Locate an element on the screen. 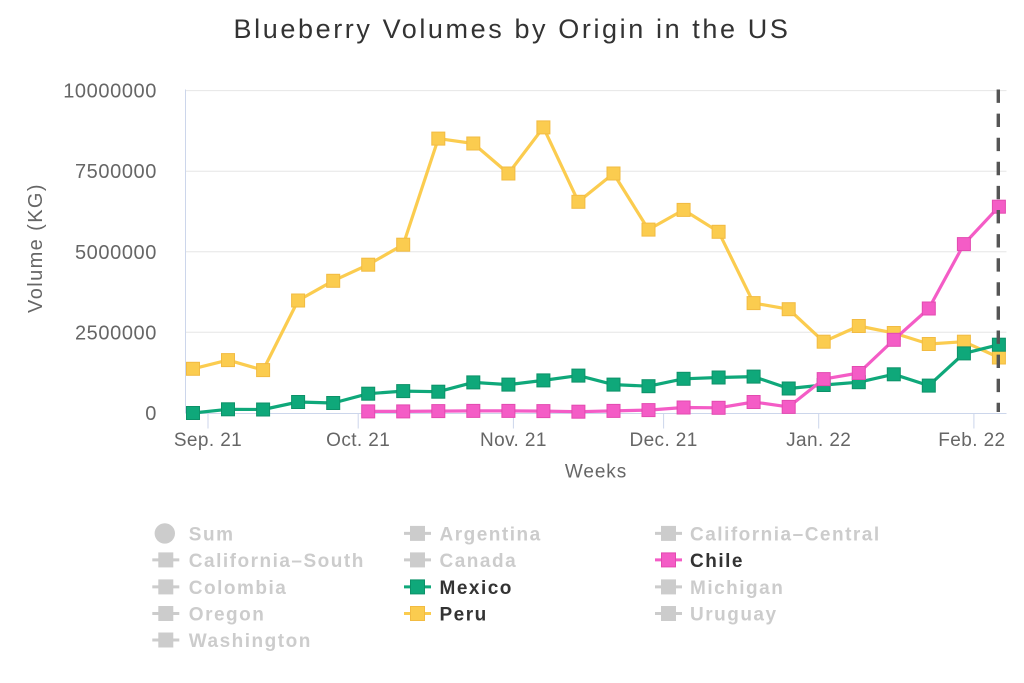 The width and height of the screenshot is (1024, 683). svg-text: Feb. 22 is located at coordinates (971, 440).